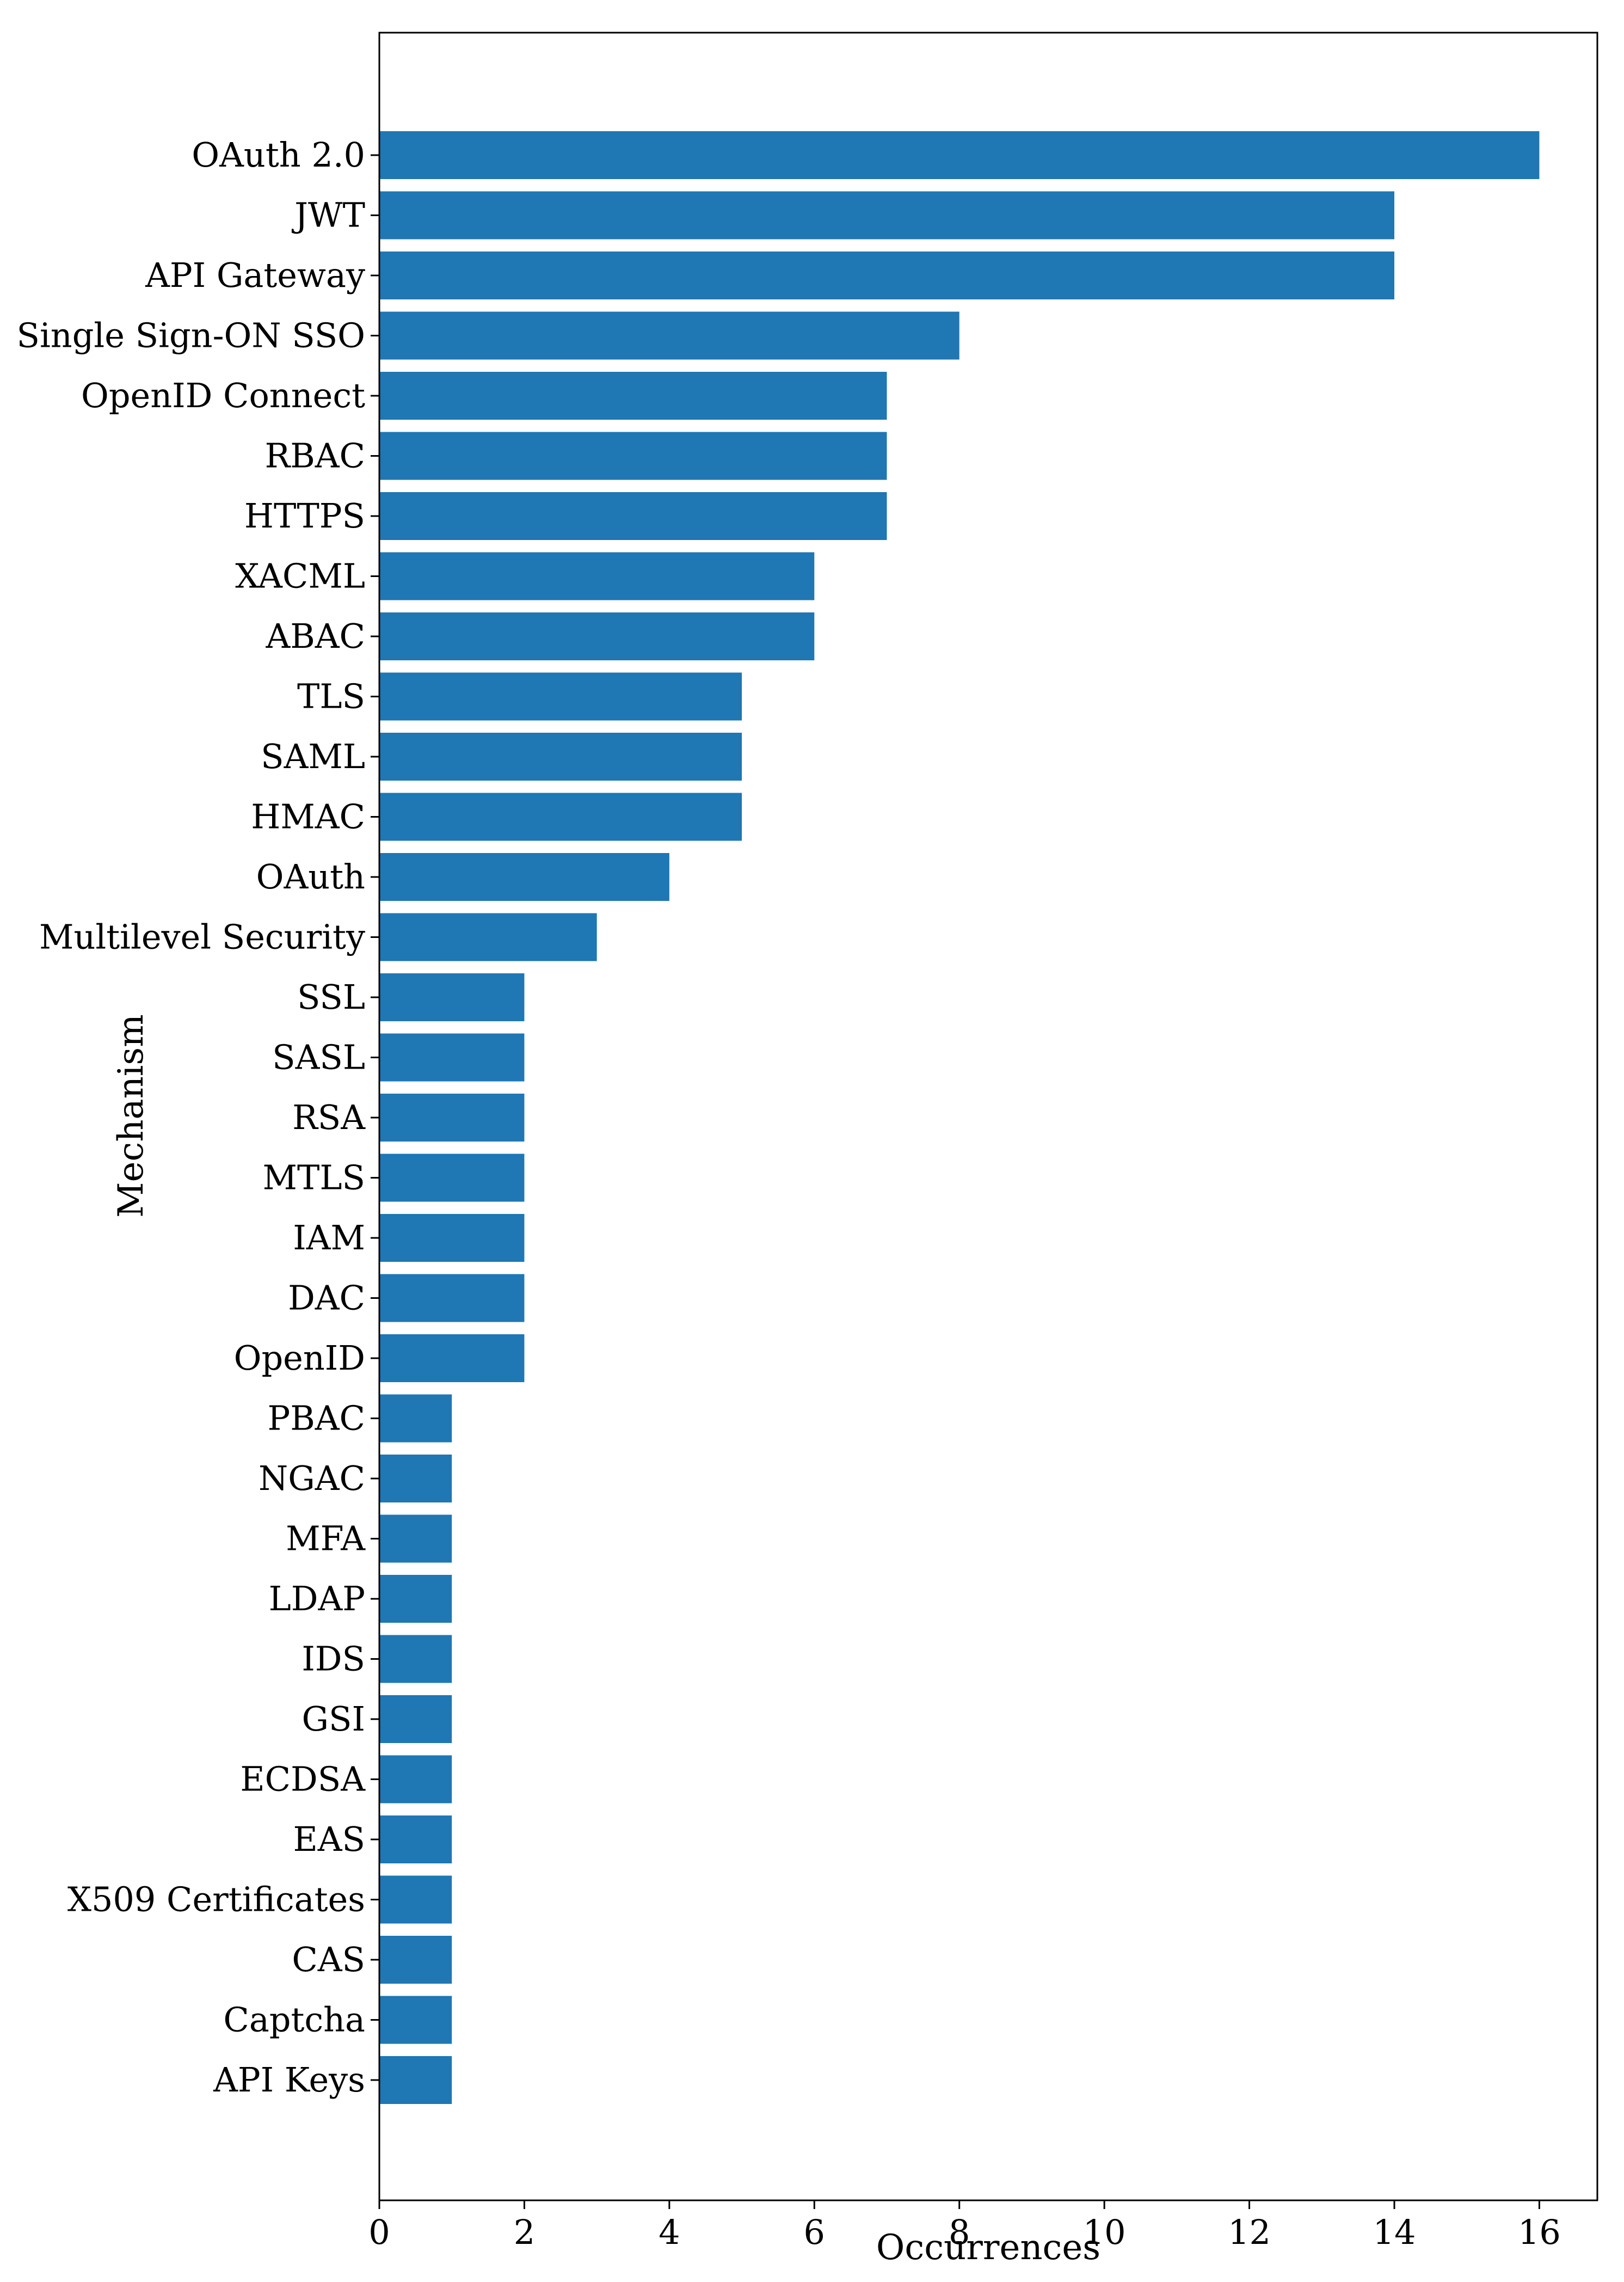 This screenshot has width=1624, height=2282. Describe the element at coordinates (452, 1238) in the screenshot. I see `bar-iam` at that location.